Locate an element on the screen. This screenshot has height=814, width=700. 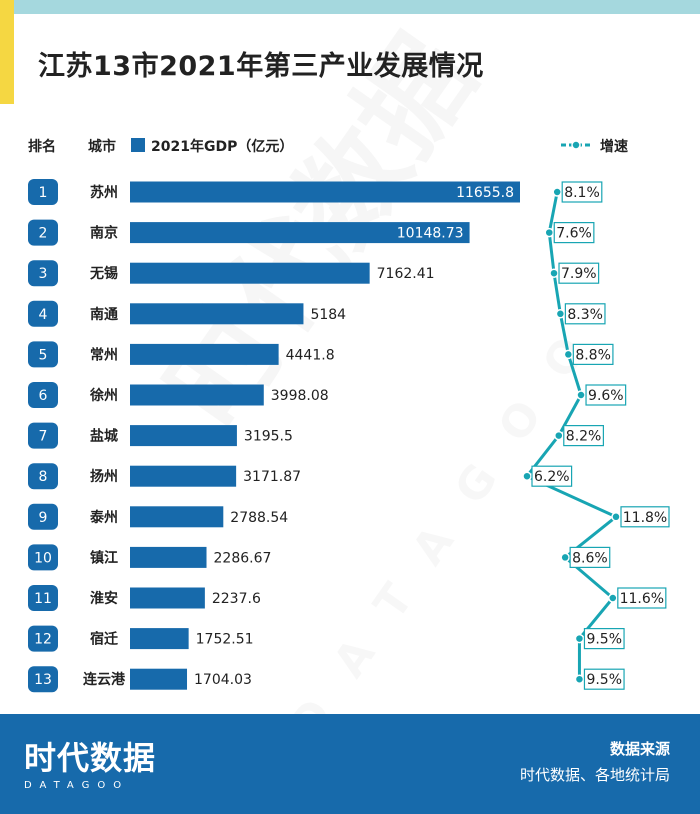
rank-number: 9 is located at coordinates (43, 518).